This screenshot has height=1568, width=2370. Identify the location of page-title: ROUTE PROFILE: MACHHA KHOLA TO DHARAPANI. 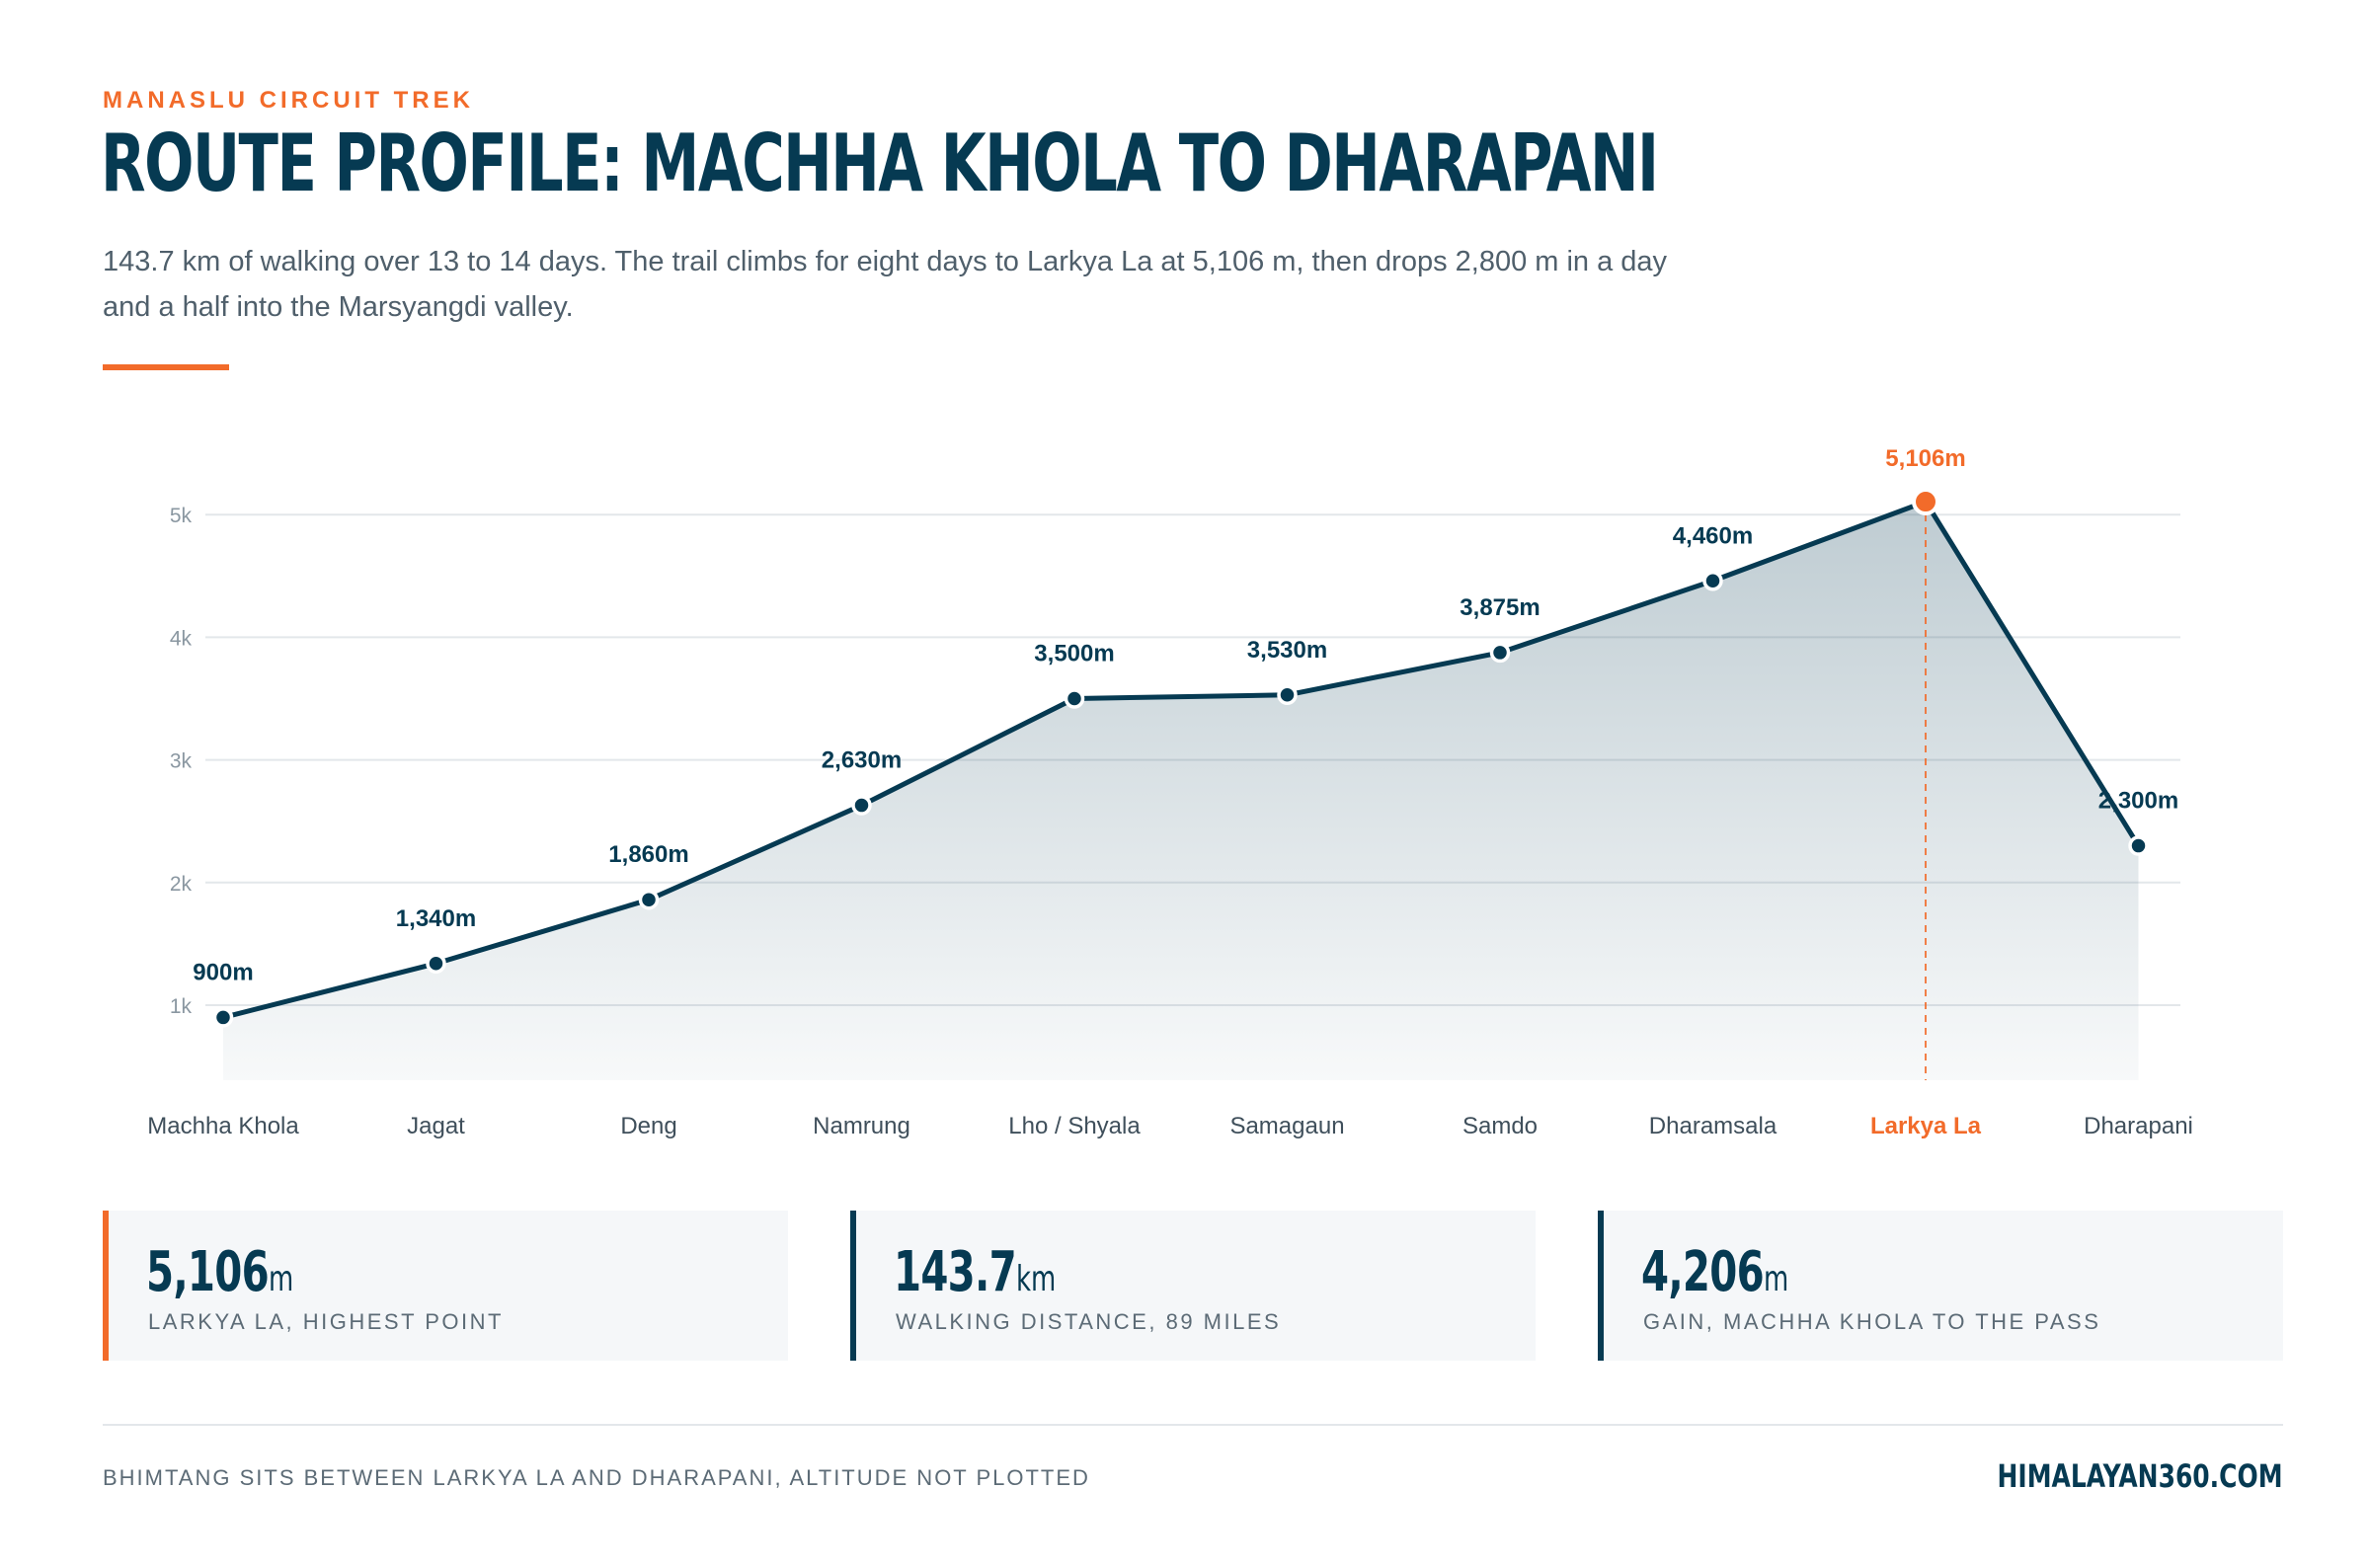
(880, 163).